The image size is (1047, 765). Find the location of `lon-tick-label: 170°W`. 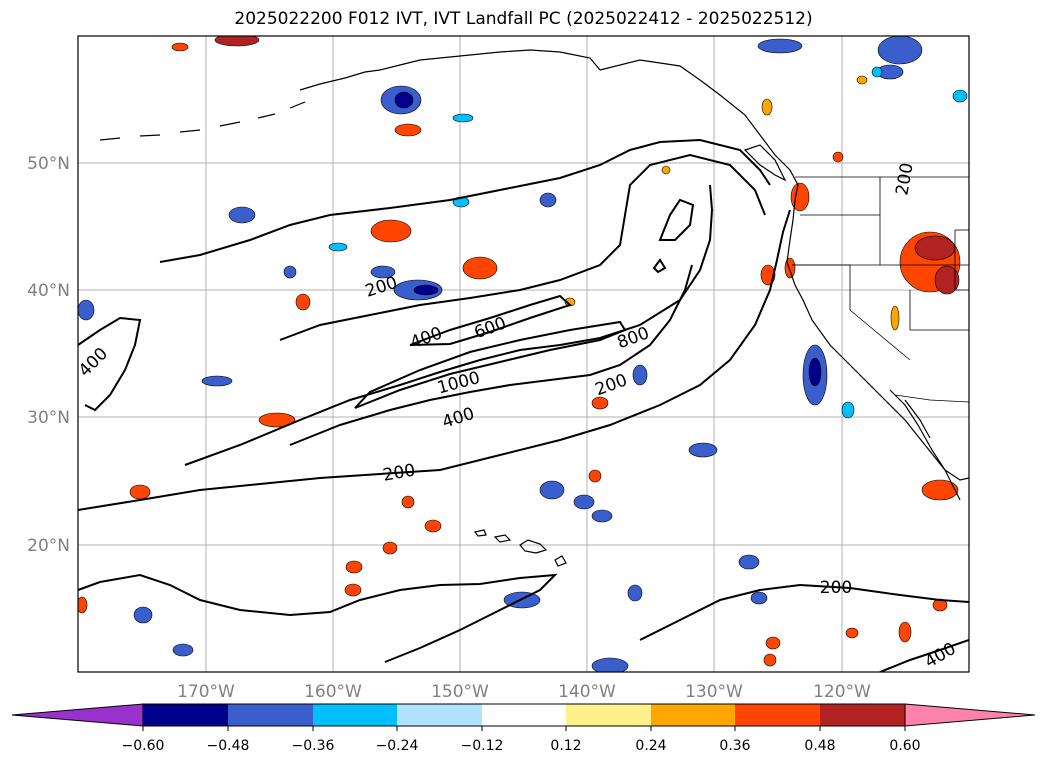

lon-tick-label: 170°W is located at coordinates (206, 692).